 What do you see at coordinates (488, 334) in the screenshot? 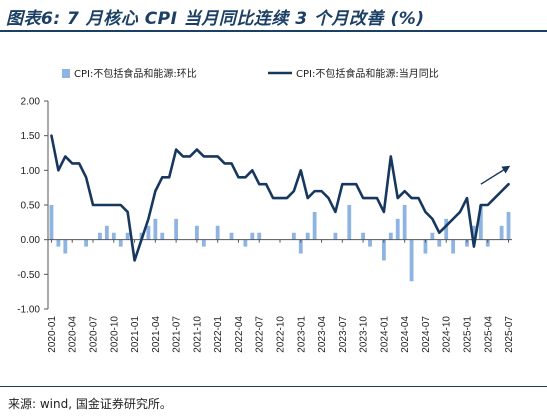
I see `x-tick-label: 2025-04` at bounding box center [488, 334].